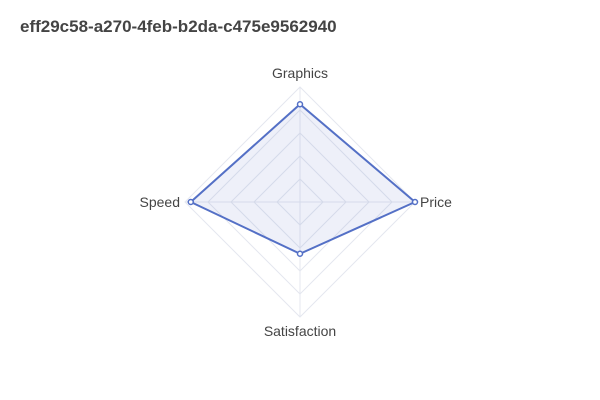 The width and height of the screenshot is (600, 400). Describe the element at coordinates (178, 26) in the screenshot. I see `chart-title: eff29c58-a270-4feb-b2da-c475e9562940` at that location.